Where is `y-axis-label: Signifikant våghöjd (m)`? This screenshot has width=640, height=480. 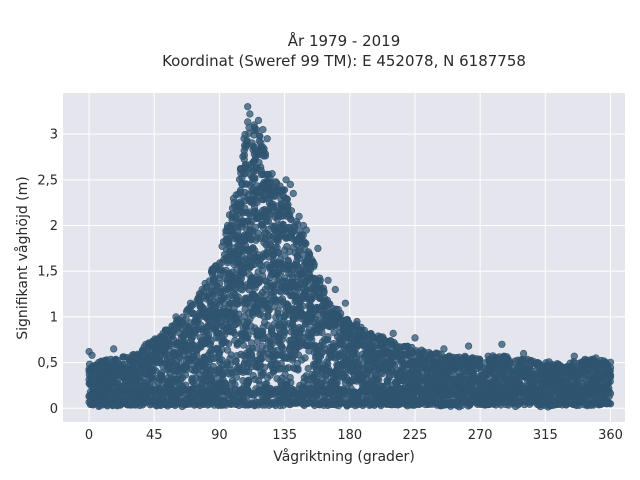
y-axis-label: Signifikant våghöjd (m) is located at coordinates (22, 257).